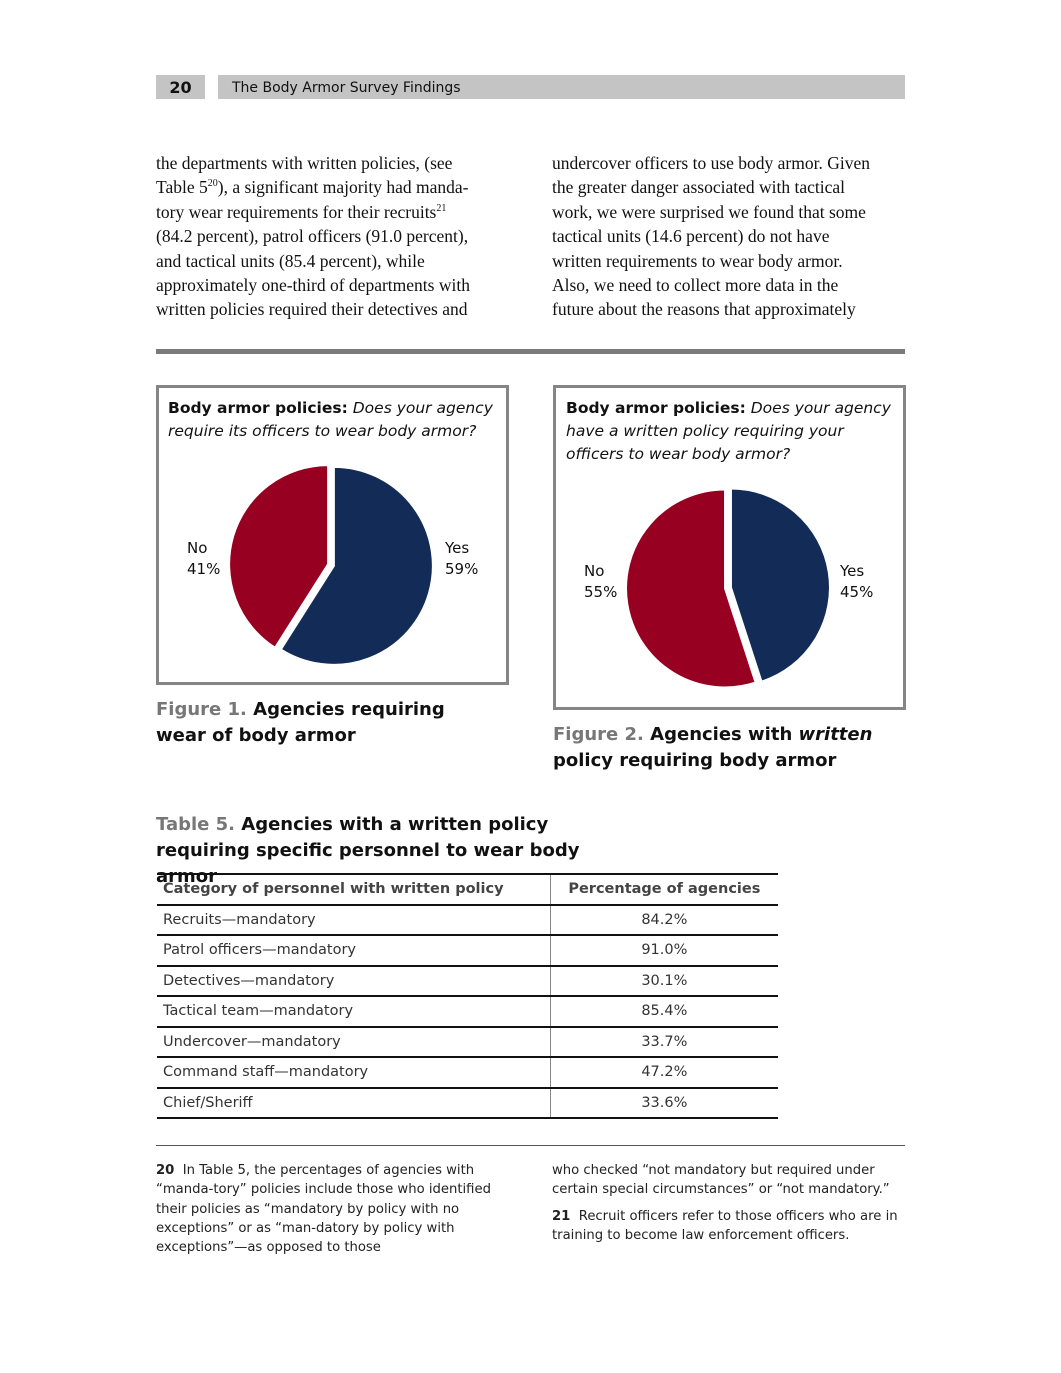  Describe the element at coordinates (663, 1042) in the screenshot. I see `table-cell: 33.7%` at that location.